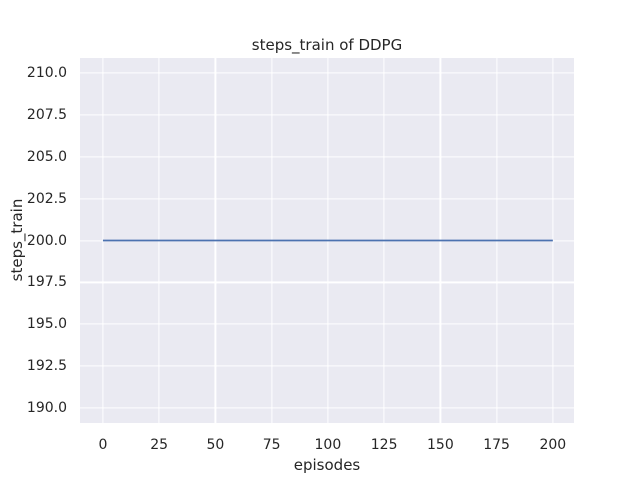 This screenshot has width=640, height=480. Describe the element at coordinates (440, 445) in the screenshot. I see `x-tick-label: 150` at that location.